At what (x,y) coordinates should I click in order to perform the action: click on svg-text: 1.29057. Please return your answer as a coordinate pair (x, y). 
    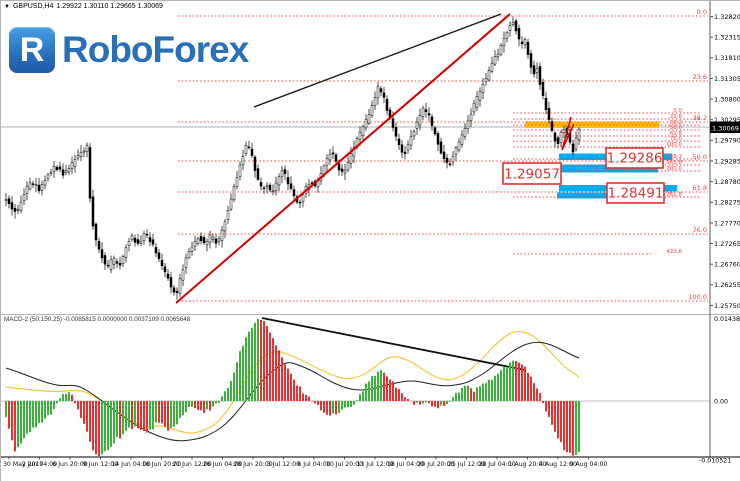
    Looking at the image, I should click on (532, 175).